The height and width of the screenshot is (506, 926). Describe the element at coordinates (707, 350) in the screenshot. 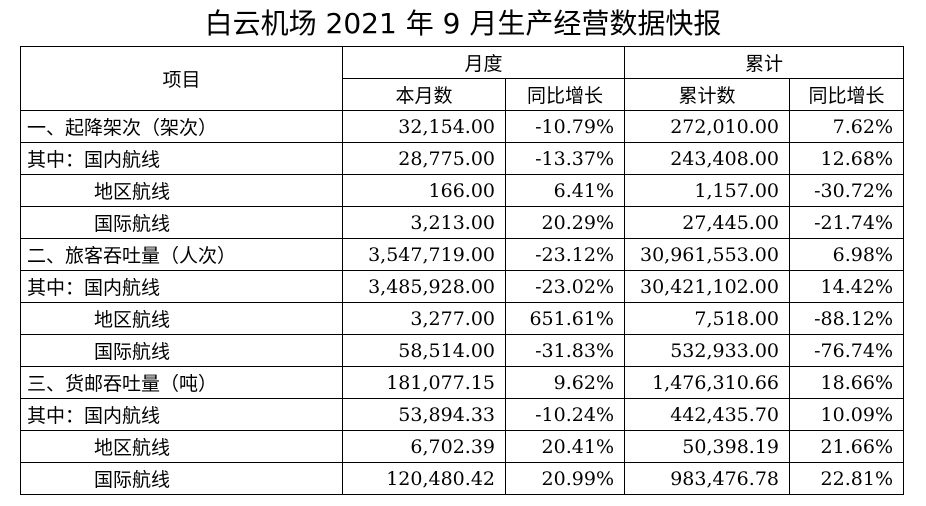

I see `cum-value: 532,933.00` at that location.